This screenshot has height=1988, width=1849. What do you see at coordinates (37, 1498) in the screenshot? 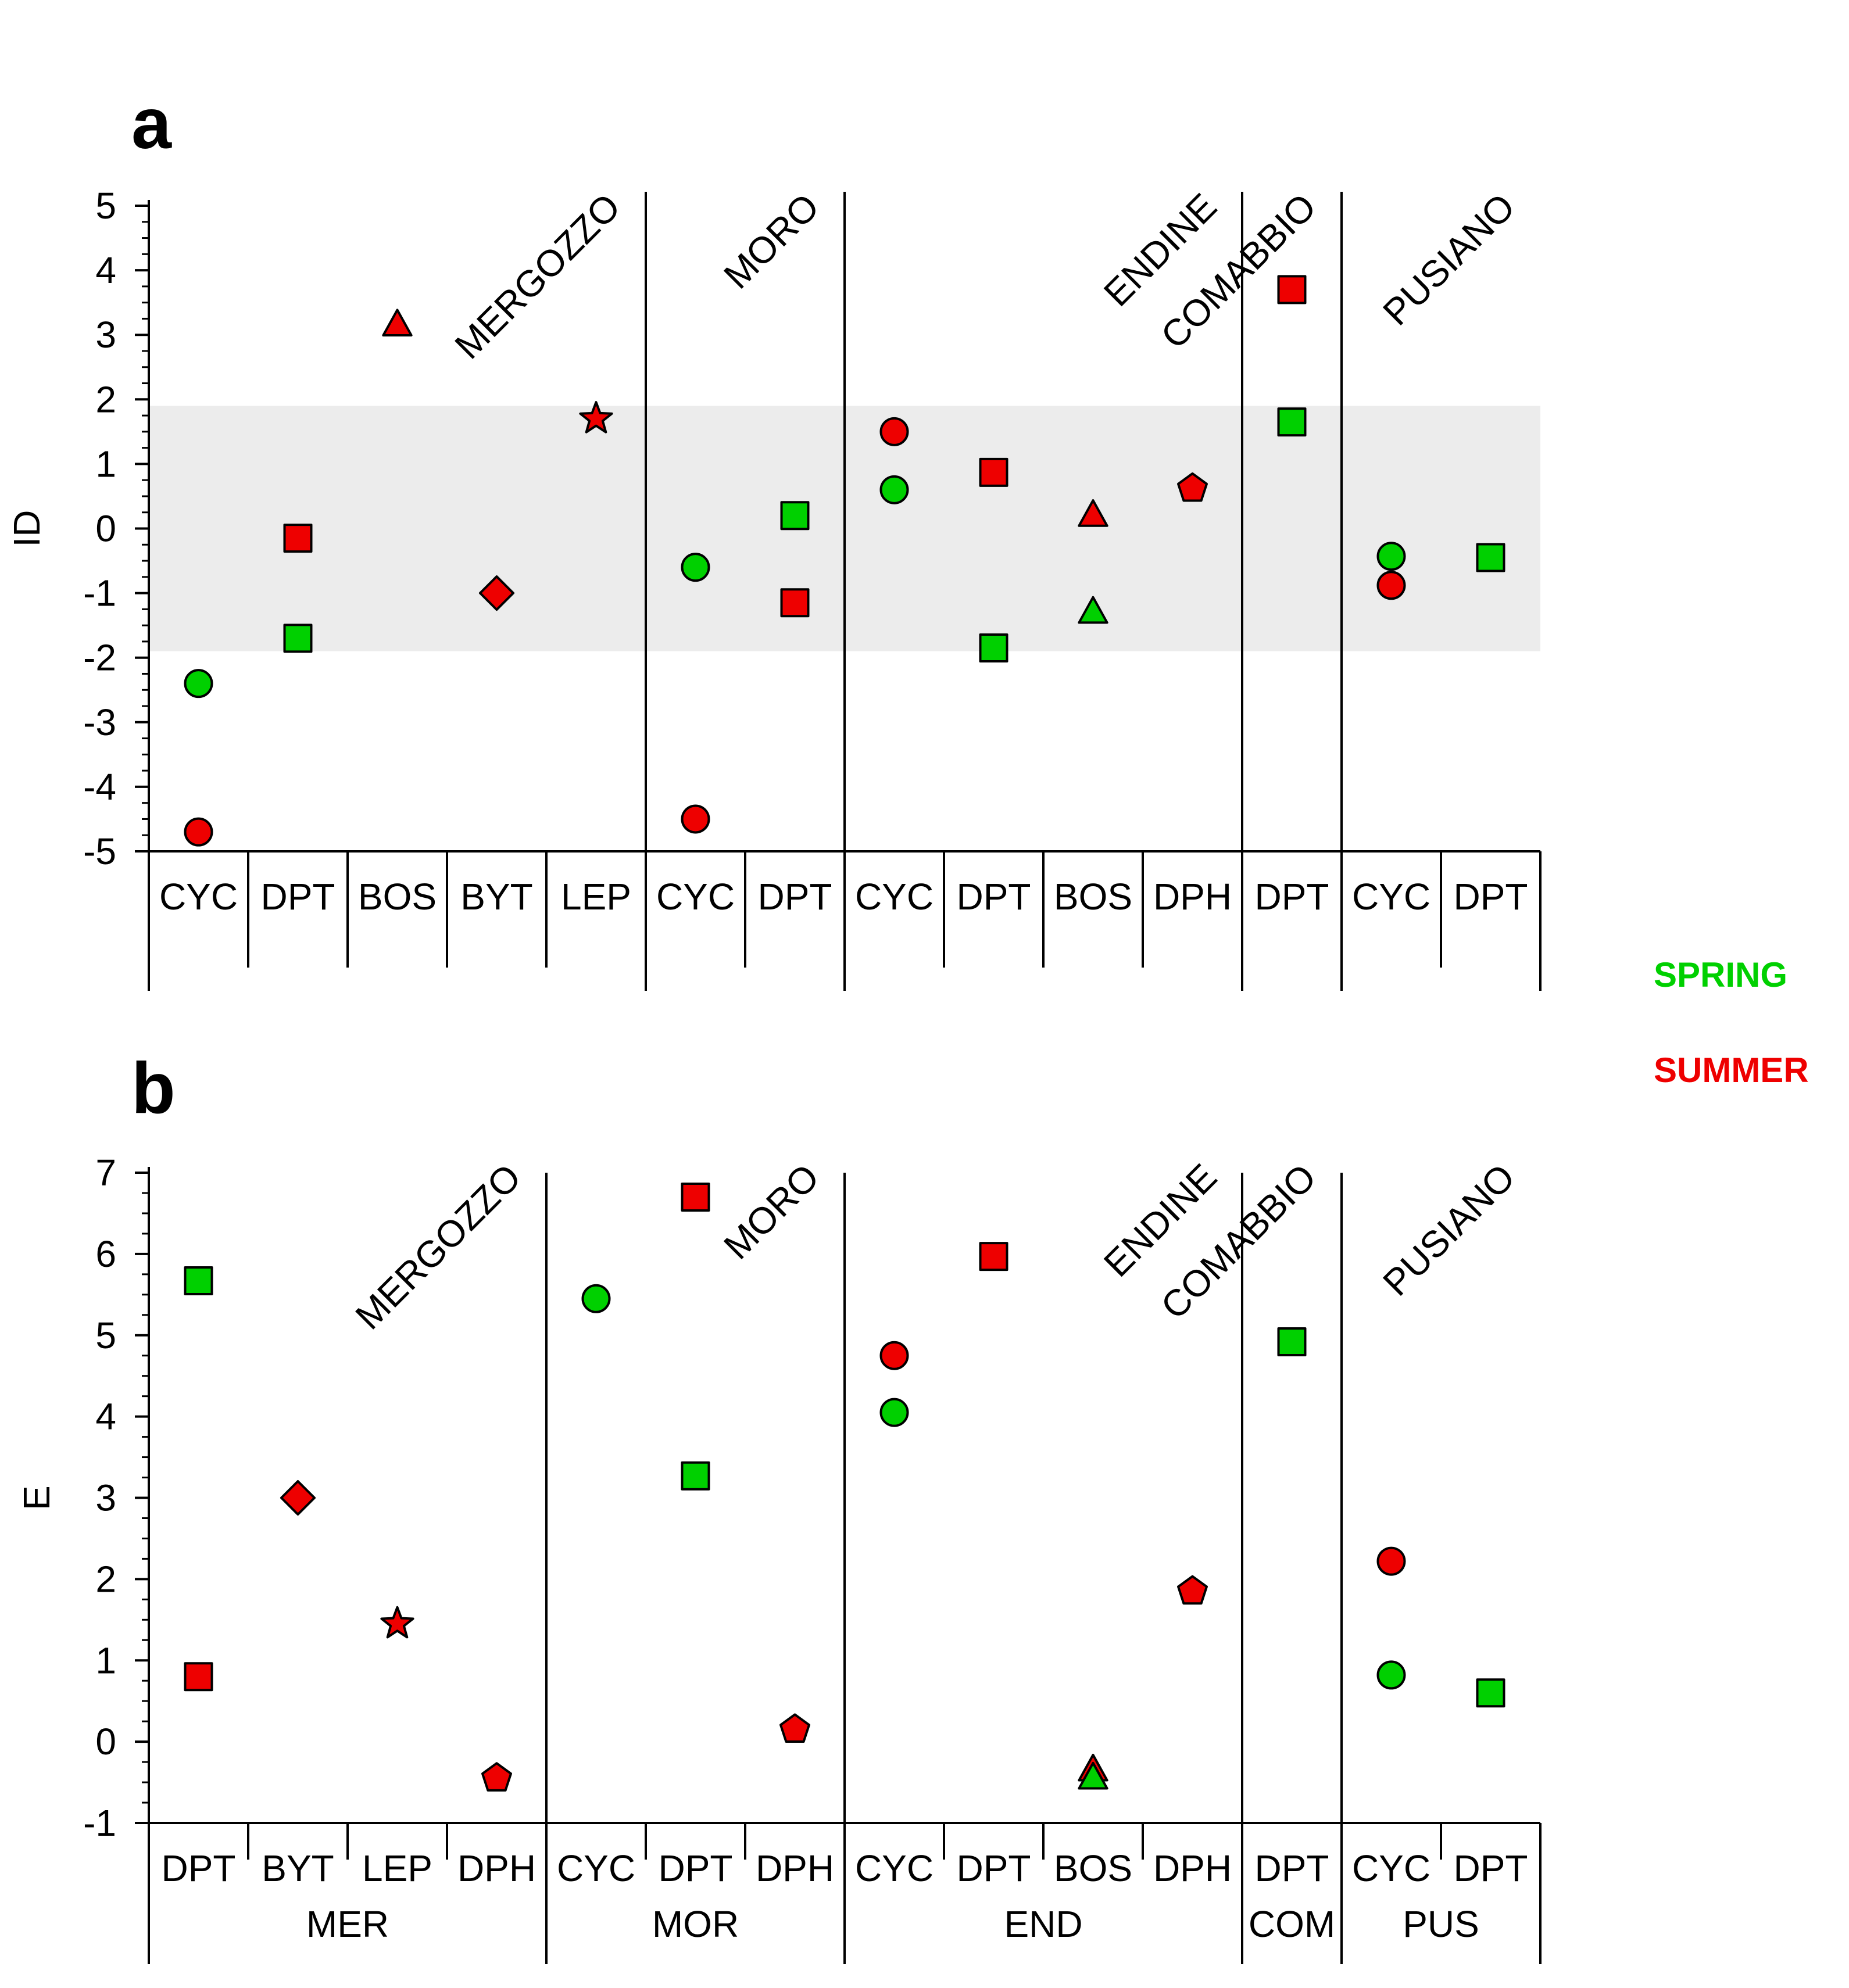
I see `y-axis-label: E` at bounding box center [37, 1498].